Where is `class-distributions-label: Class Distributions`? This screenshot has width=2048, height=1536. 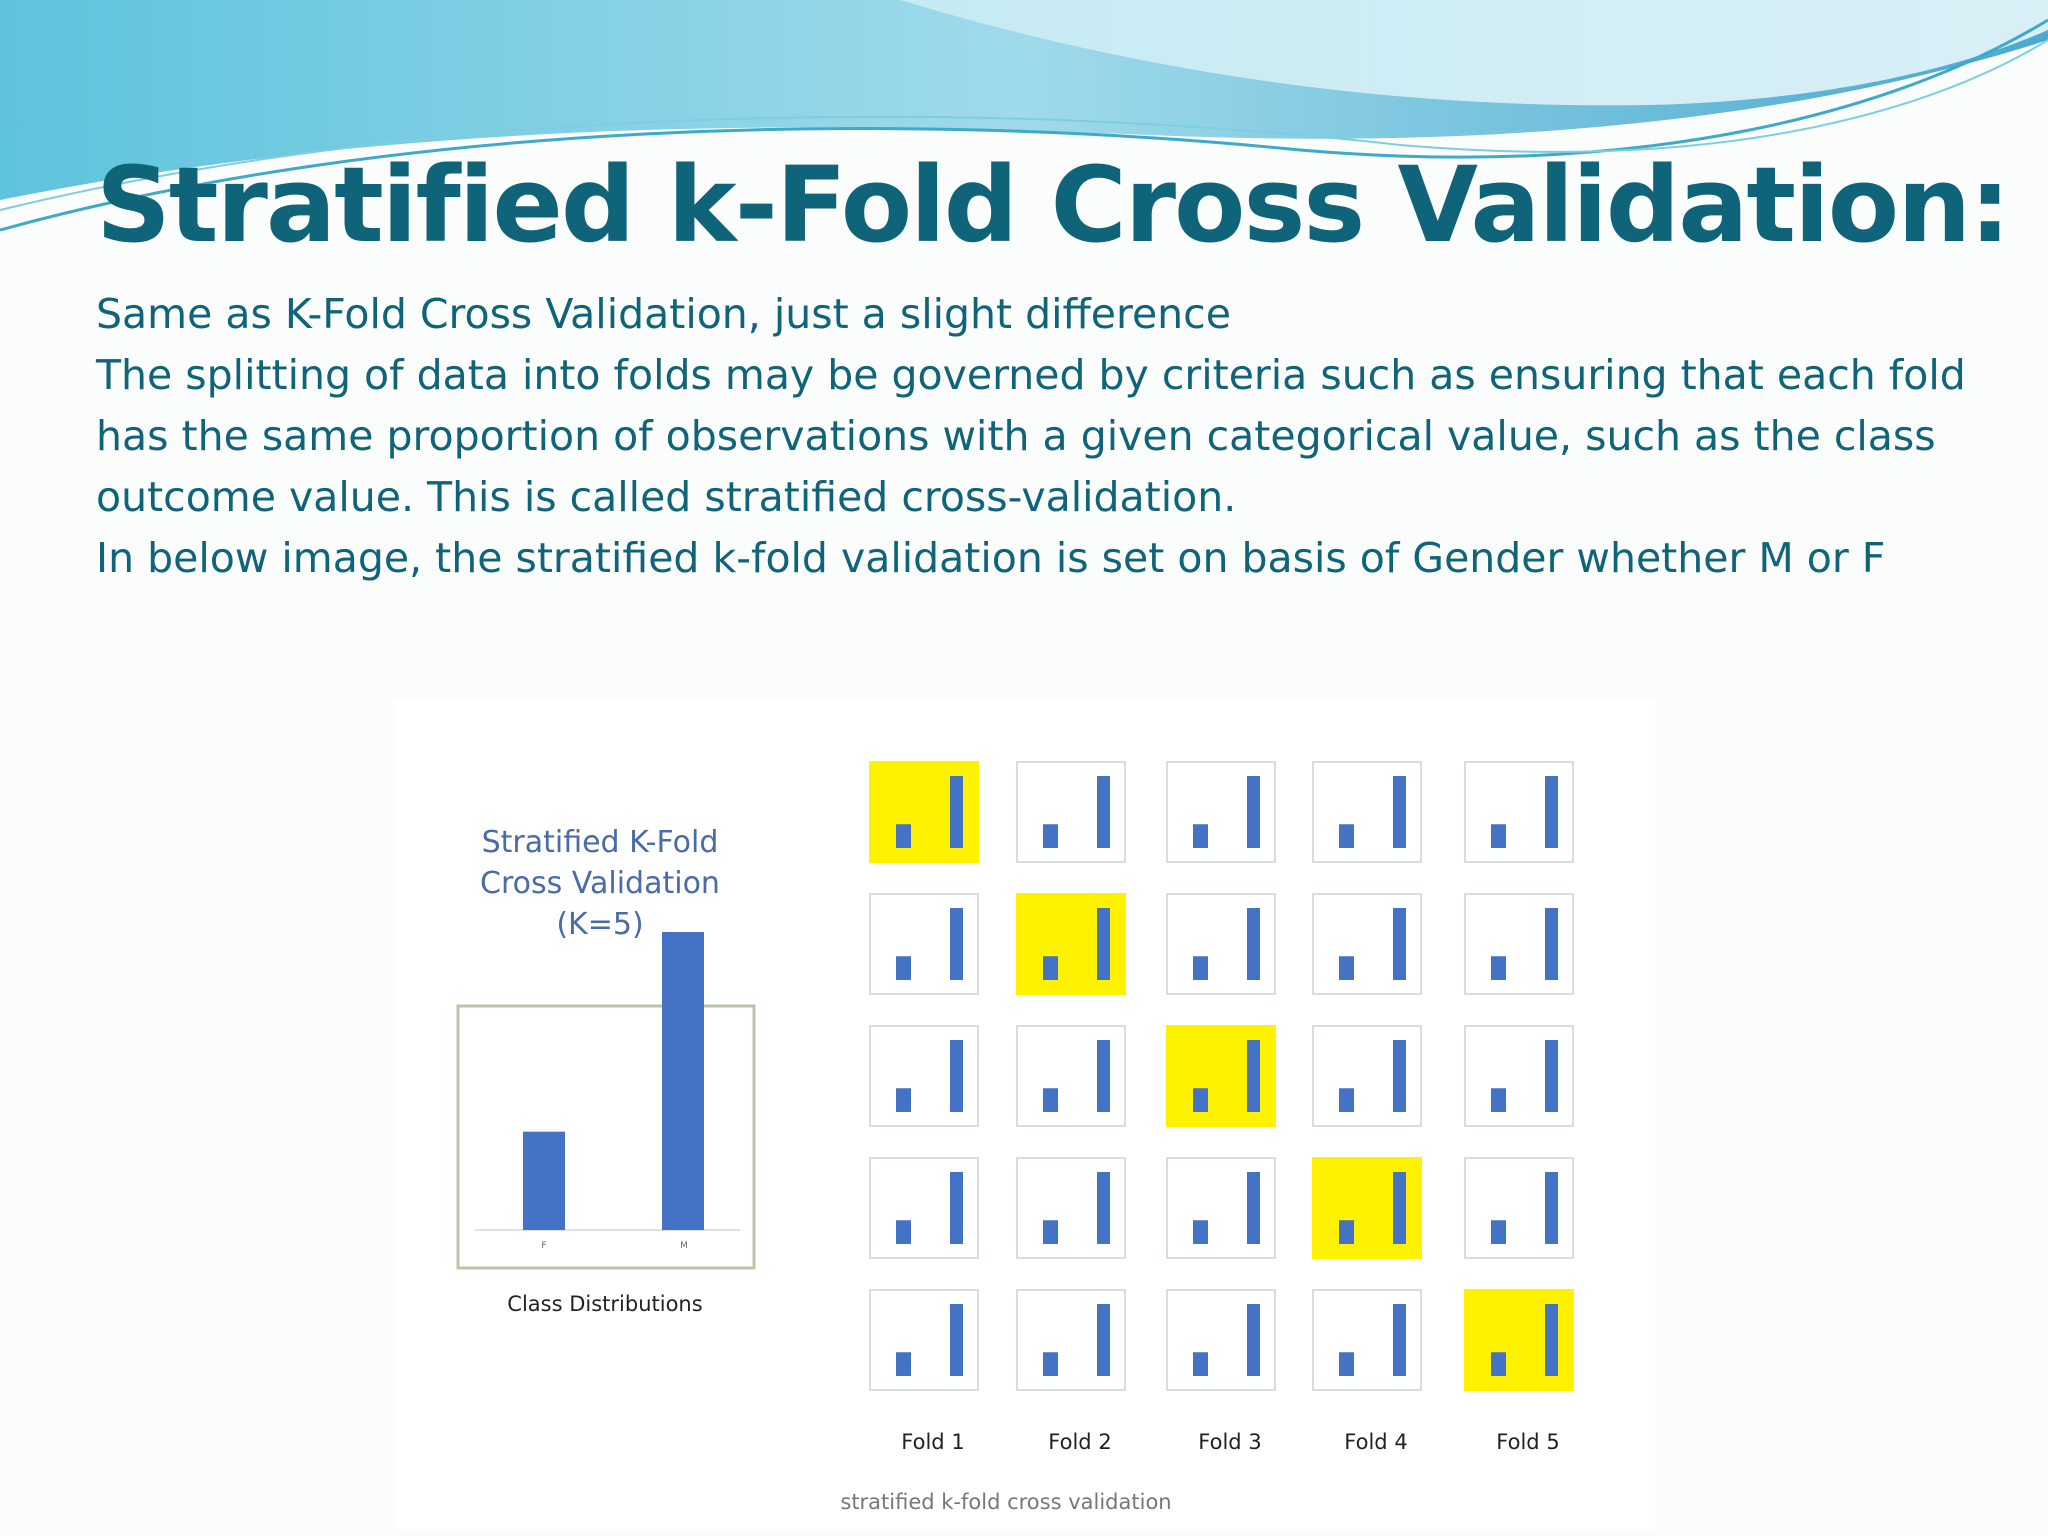
class-distributions-label: Class Distributions is located at coordinates (605, 1304).